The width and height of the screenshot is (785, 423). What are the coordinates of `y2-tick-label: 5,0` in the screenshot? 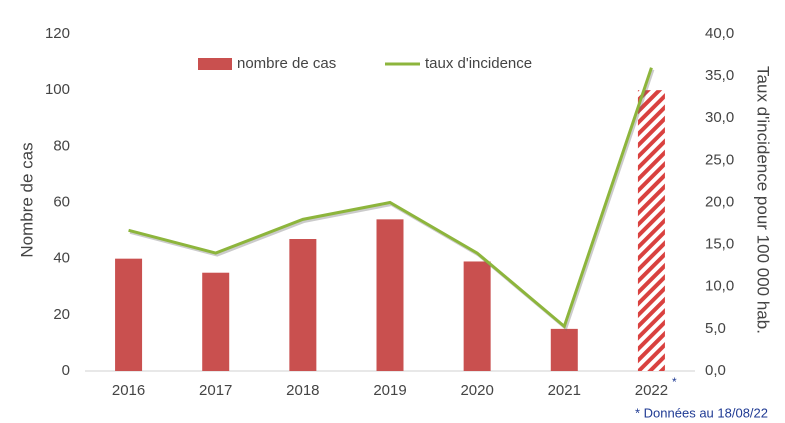 It's located at (715, 328).